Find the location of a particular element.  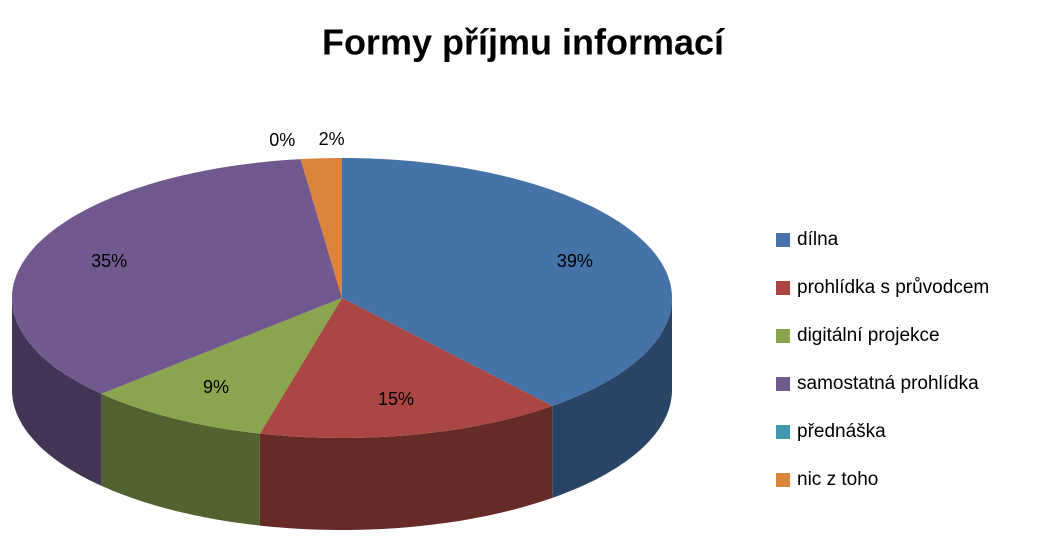

legend-label: samostatná prohlídka is located at coordinates (888, 383).